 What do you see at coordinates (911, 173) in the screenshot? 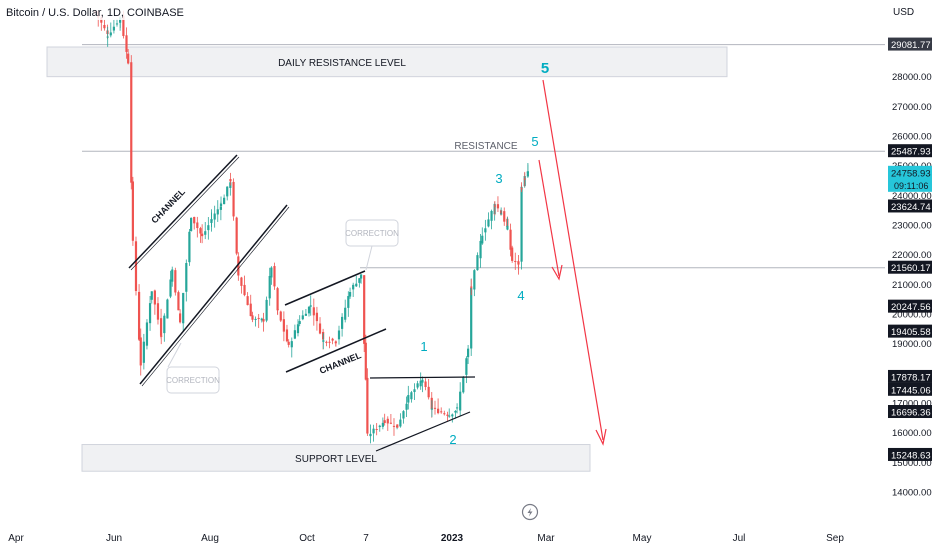
I see `price-tag-value: 24758.93` at bounding box center [911, 173].